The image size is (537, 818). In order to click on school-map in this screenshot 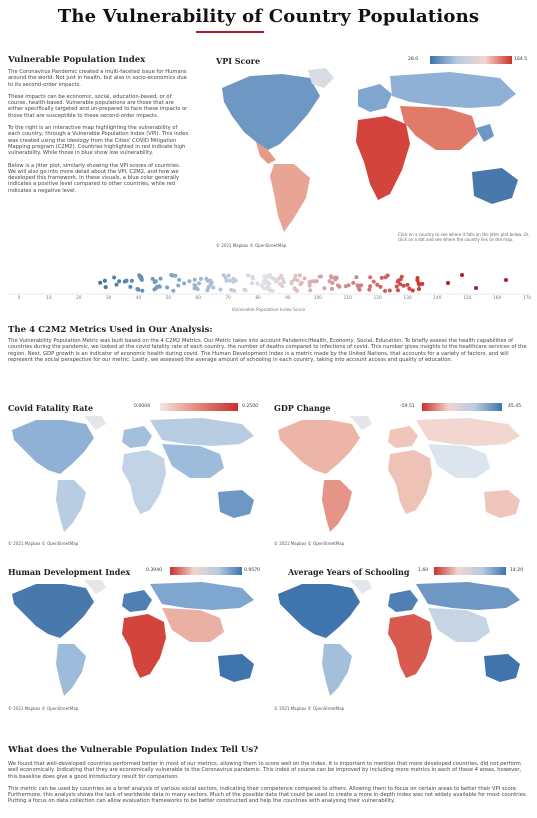, I will do `click(401, 639)`.